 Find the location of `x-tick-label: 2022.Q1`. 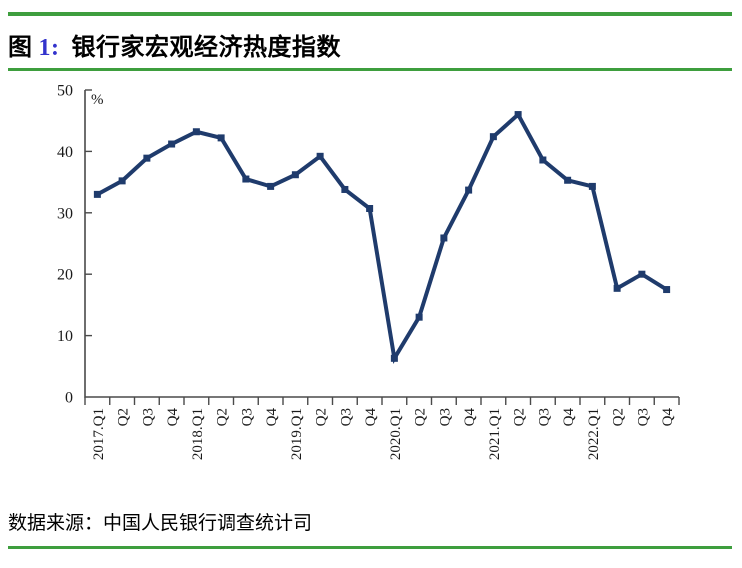

x-tick-label: 2022.Q1 is located at coordinates (594, 434).